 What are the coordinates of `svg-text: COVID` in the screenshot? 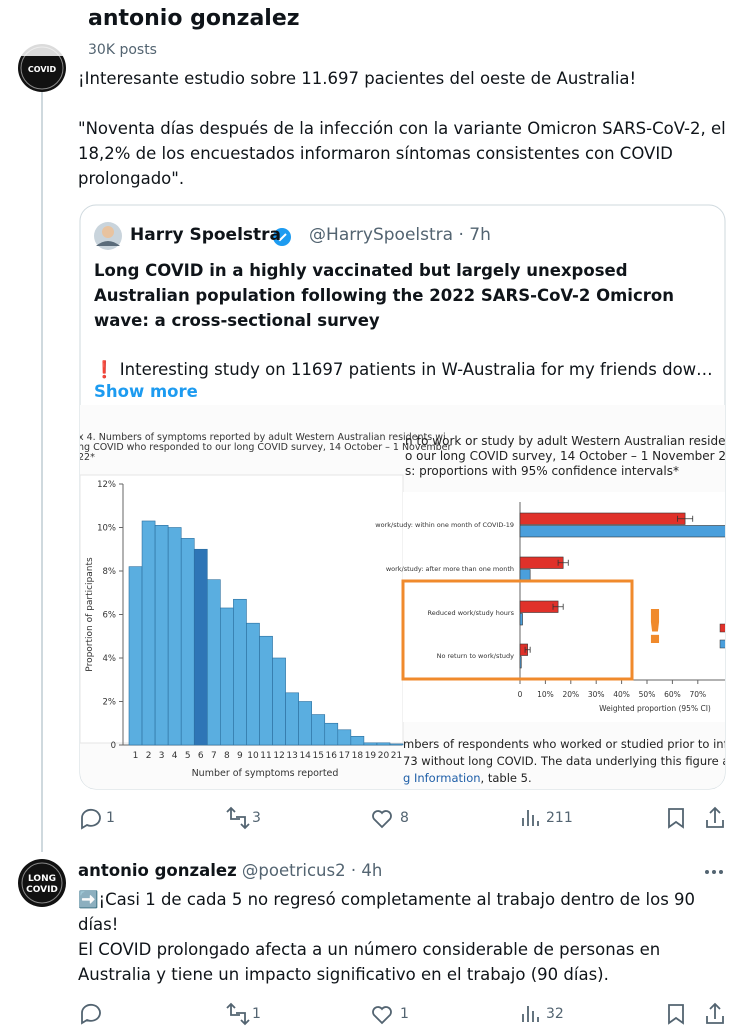 It's located at (42, 890).